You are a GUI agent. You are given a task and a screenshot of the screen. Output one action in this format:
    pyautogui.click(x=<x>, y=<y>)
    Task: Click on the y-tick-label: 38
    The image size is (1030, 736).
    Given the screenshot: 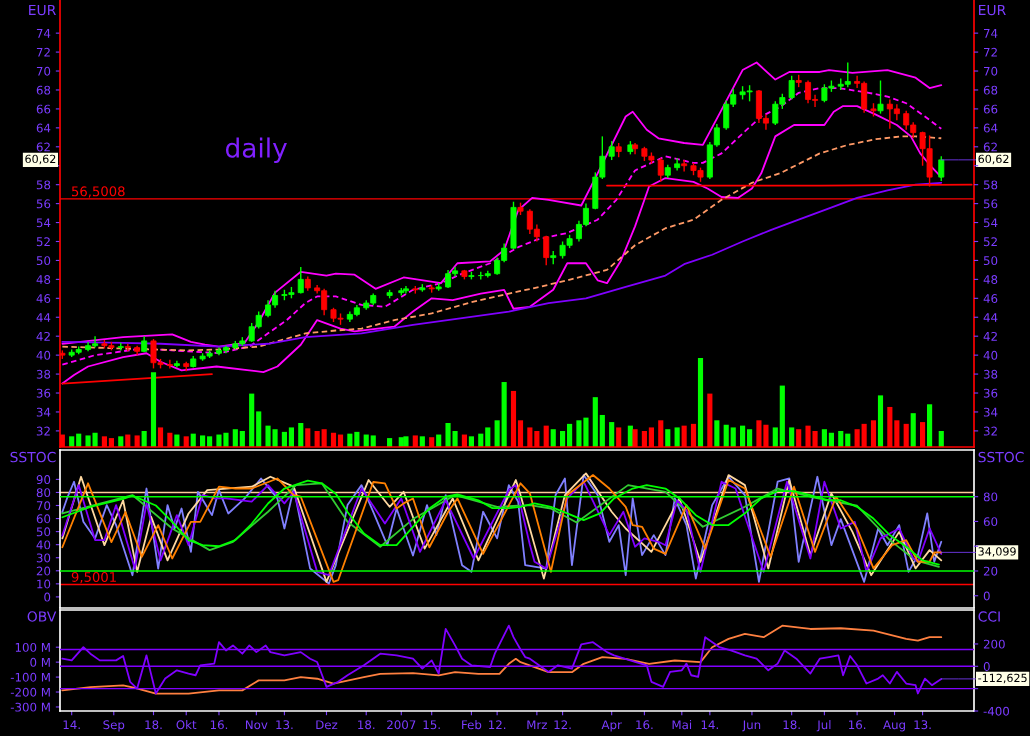 What is the action you would take?
    pyautogui.click(x=43, y=374)
    